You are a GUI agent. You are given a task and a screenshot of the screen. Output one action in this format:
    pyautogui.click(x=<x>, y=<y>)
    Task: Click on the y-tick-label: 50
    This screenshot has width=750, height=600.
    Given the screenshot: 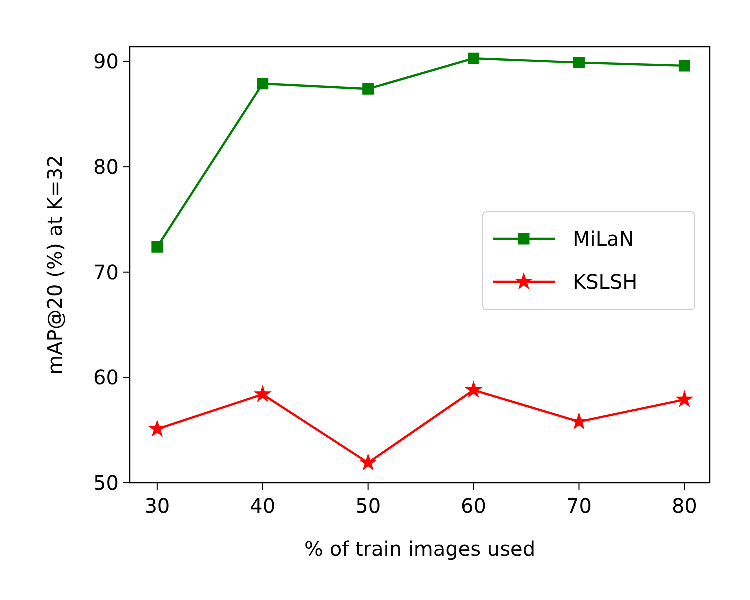 What is the action you would take?
    pyautogui.click(x=106, y=483)
    